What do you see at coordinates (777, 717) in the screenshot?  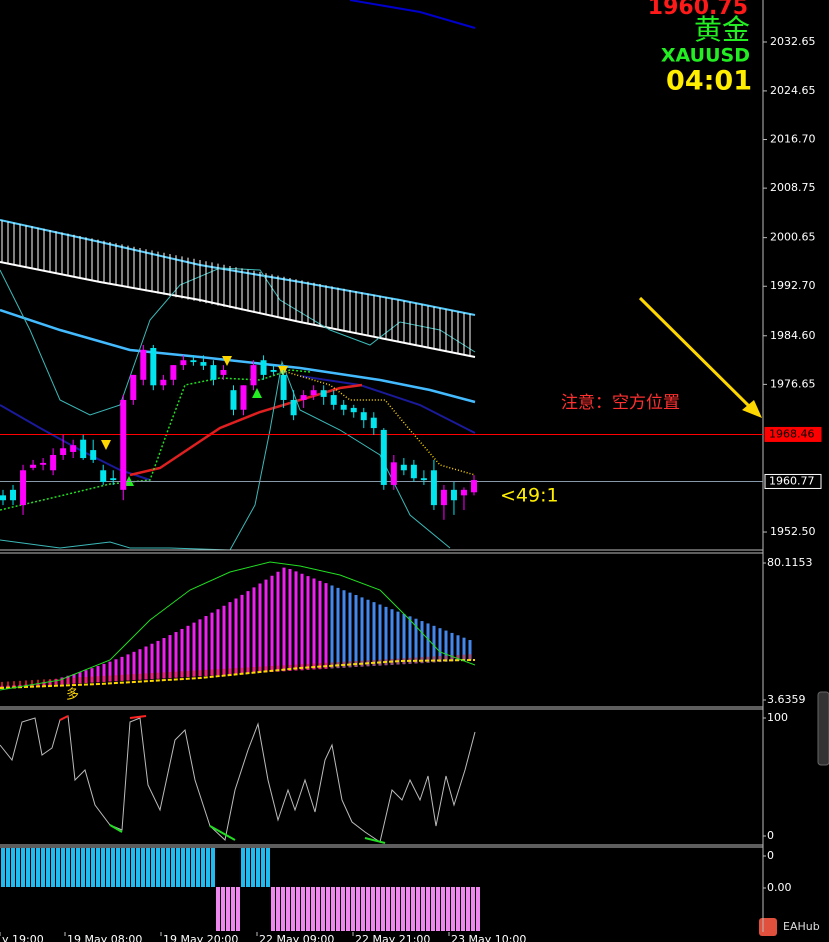 I see `y-tick-label: 100` at bounding box center [777, 717].